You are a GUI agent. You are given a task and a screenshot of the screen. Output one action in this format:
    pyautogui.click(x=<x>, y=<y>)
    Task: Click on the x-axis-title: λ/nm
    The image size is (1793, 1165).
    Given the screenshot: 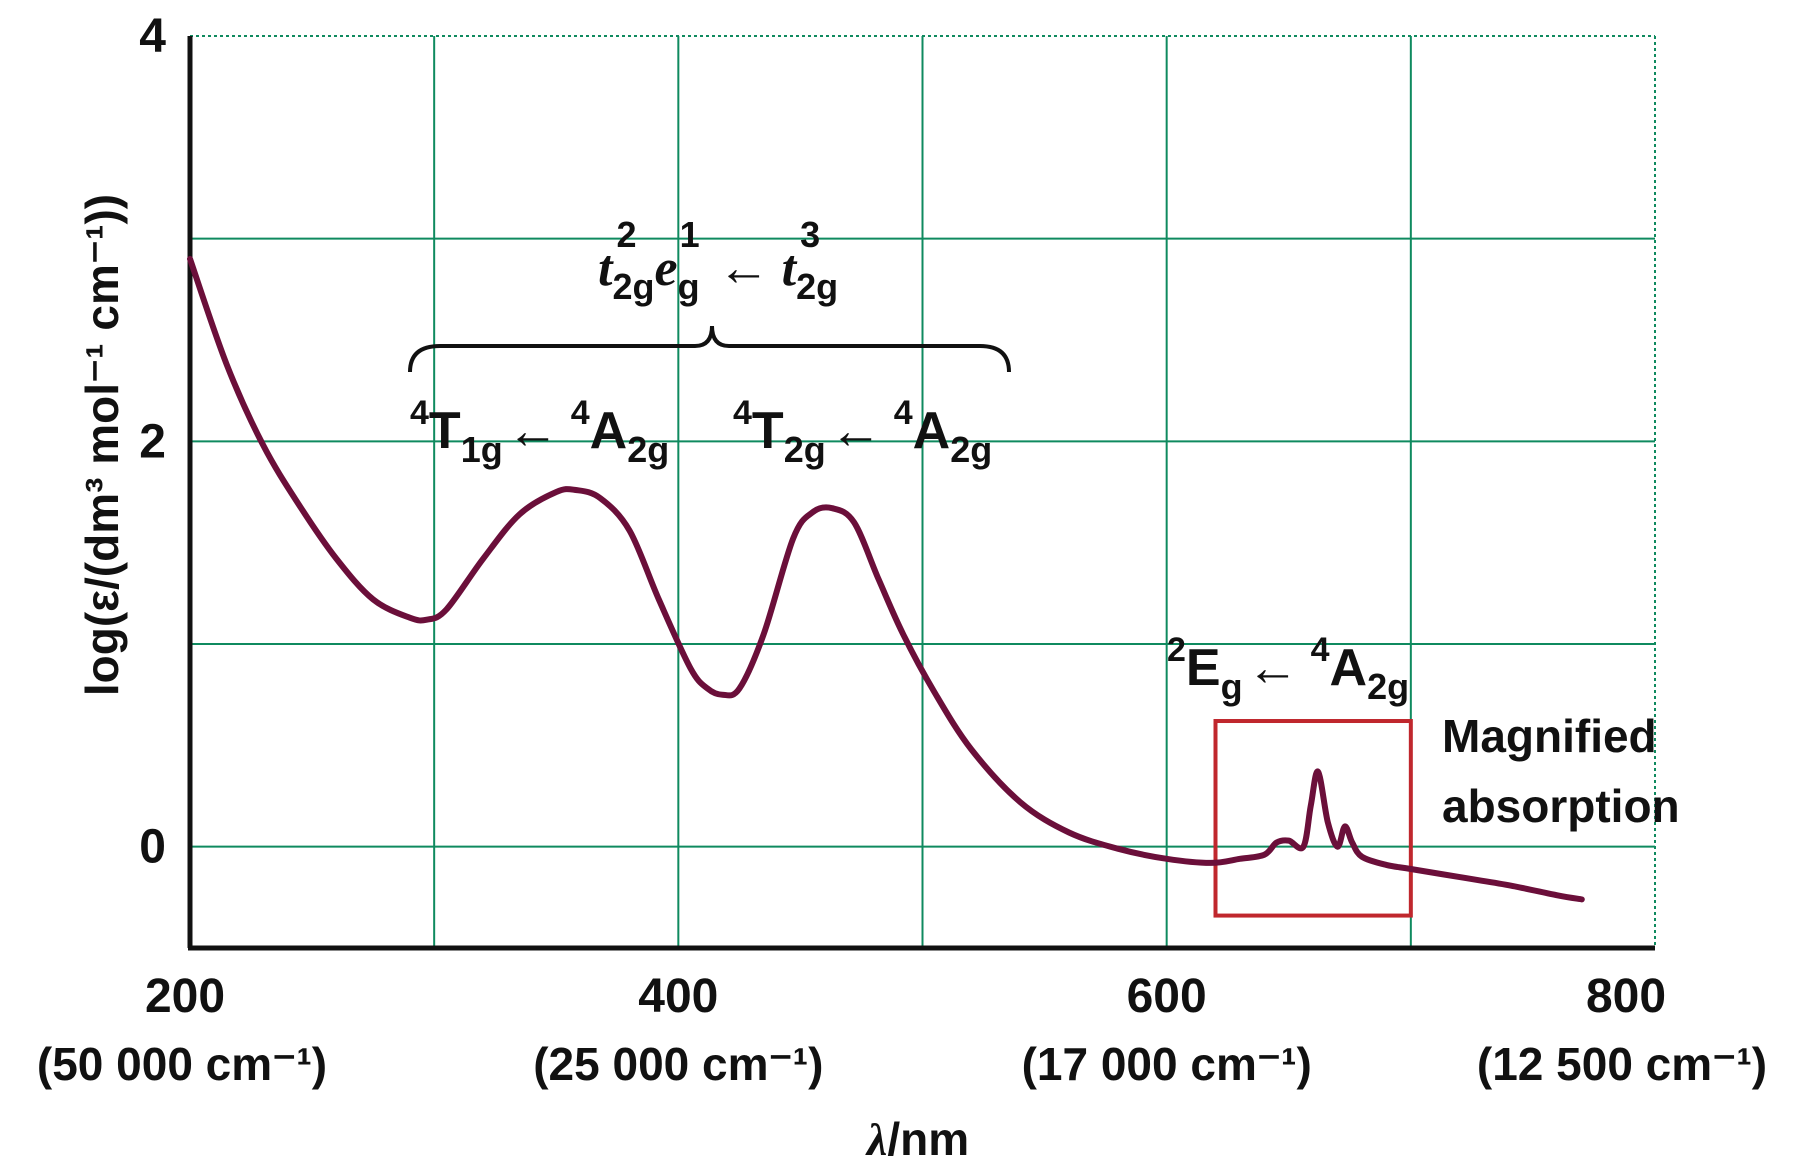 What is the action you would take?
    pyautogui.click(x=917, y=1139)
    